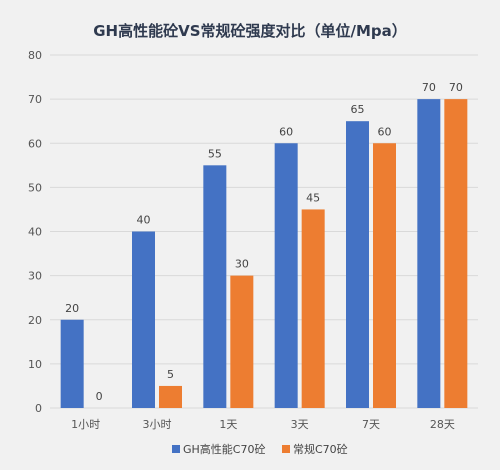  What do you see at coordinates (358, 109) in the screenshot?
I see `data-label: 65` at bounding box center [358, 109].